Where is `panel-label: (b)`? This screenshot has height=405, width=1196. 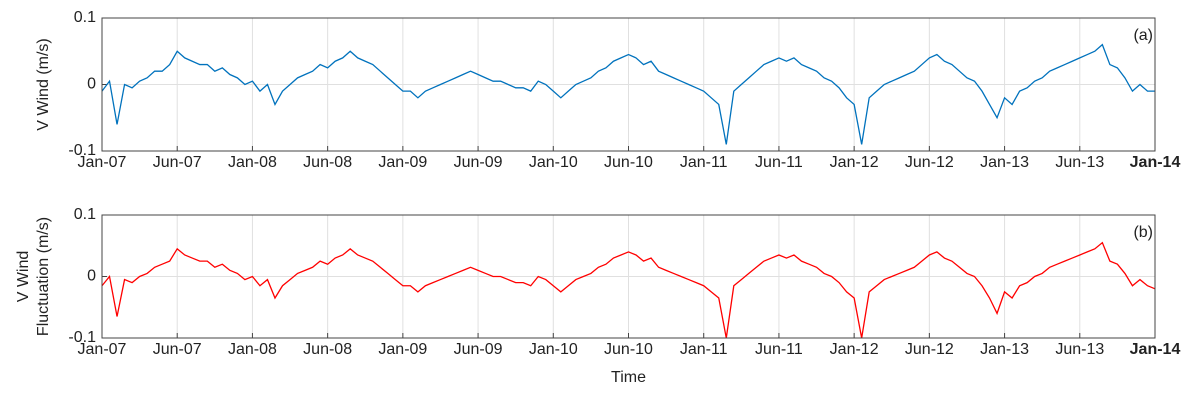 panel-label: (b) is located at coordinates (1143, 232).